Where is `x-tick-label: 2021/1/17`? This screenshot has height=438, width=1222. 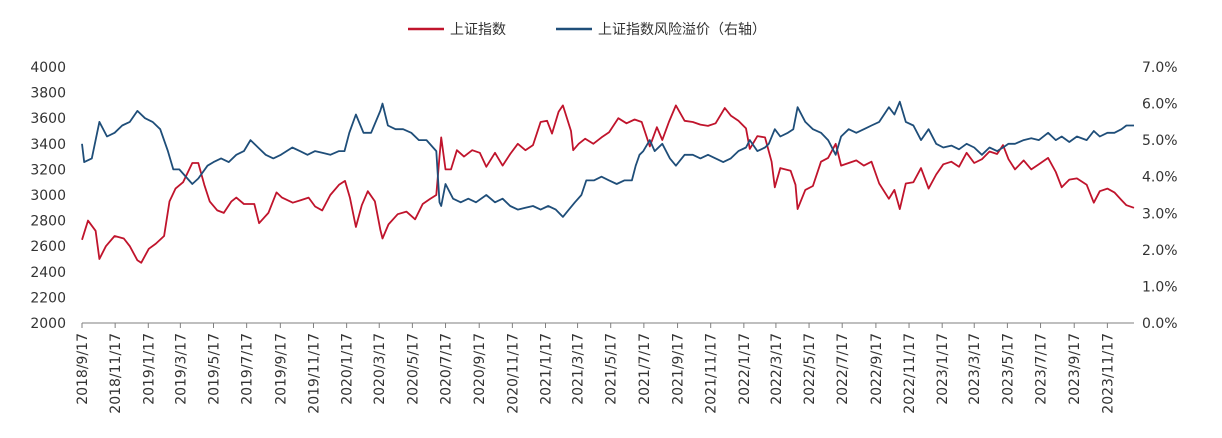
x-tick-label: 2021/1/17 is located at coordinates (547, 369).